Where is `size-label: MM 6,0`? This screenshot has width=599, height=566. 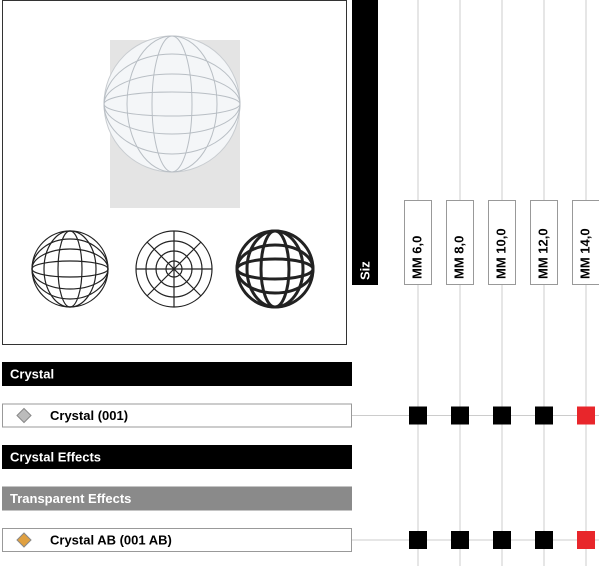 size-label: MM 6,0 is located at coordinates (416, 257).